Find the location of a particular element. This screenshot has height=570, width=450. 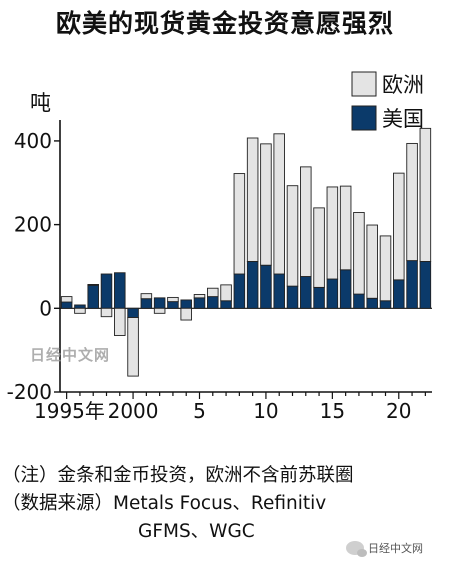

x-tick-label: 20 is located at coordinates (398, 411).